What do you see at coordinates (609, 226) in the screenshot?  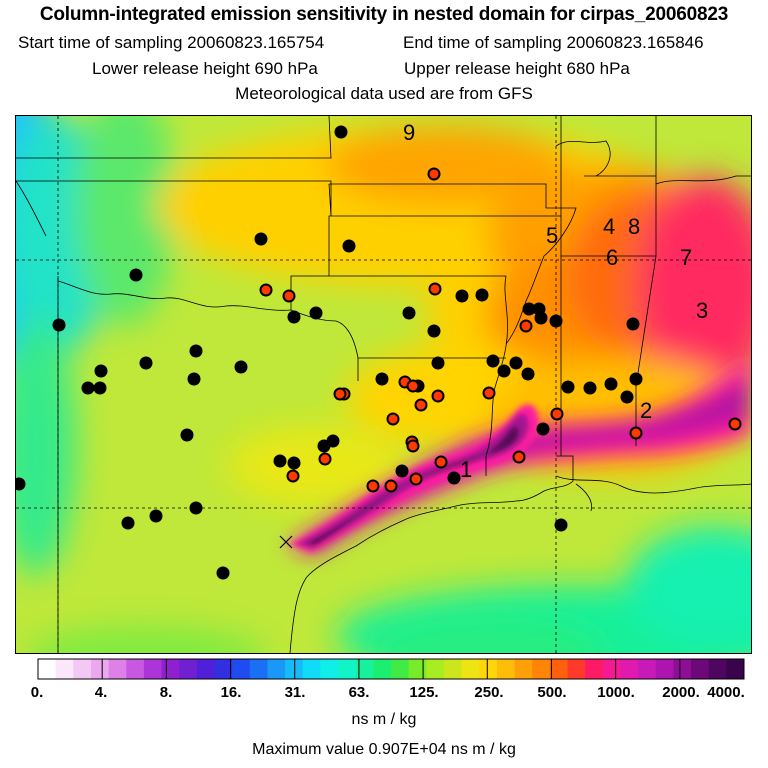 I see `map-label-4: 4` at bounding box center [609, 226].